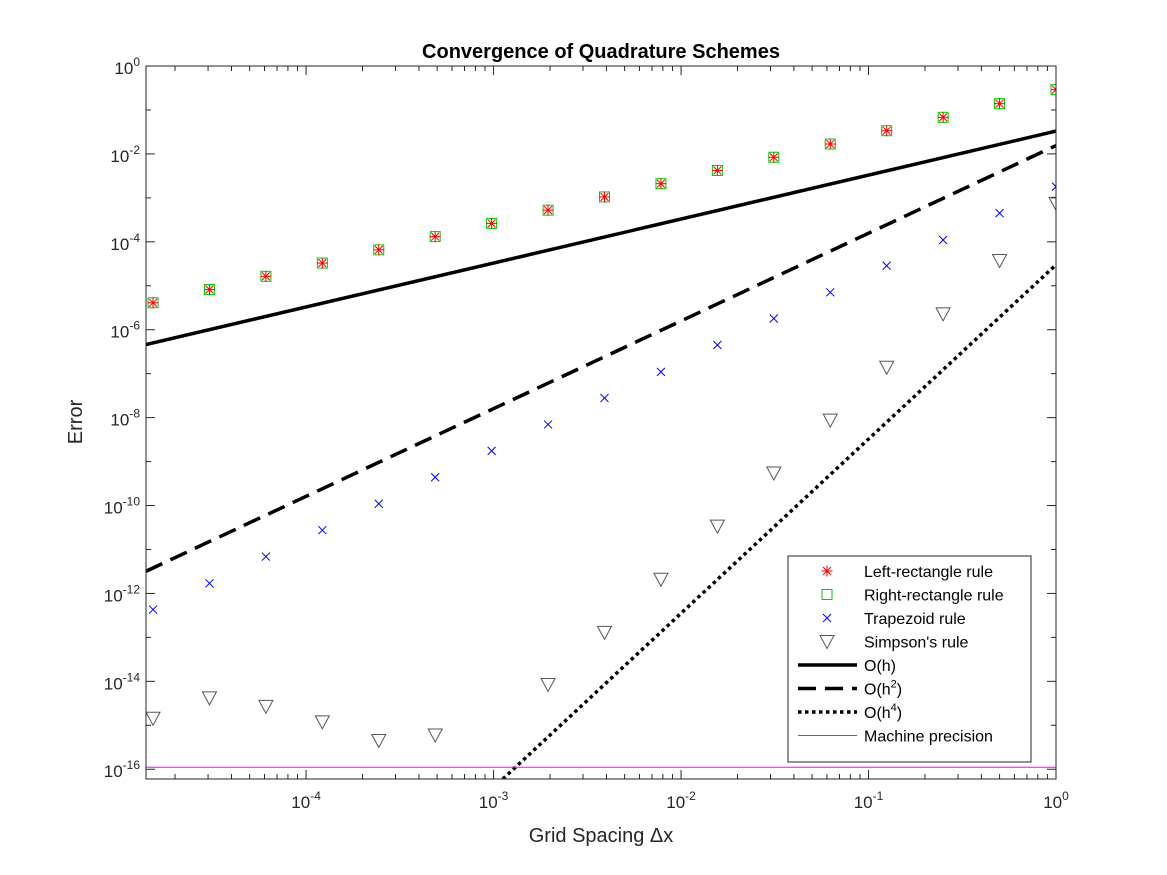 The height and width of the screenshot is (875, 1167). I want to click on legend-label: Trapezoid rule, so click(915, 619).